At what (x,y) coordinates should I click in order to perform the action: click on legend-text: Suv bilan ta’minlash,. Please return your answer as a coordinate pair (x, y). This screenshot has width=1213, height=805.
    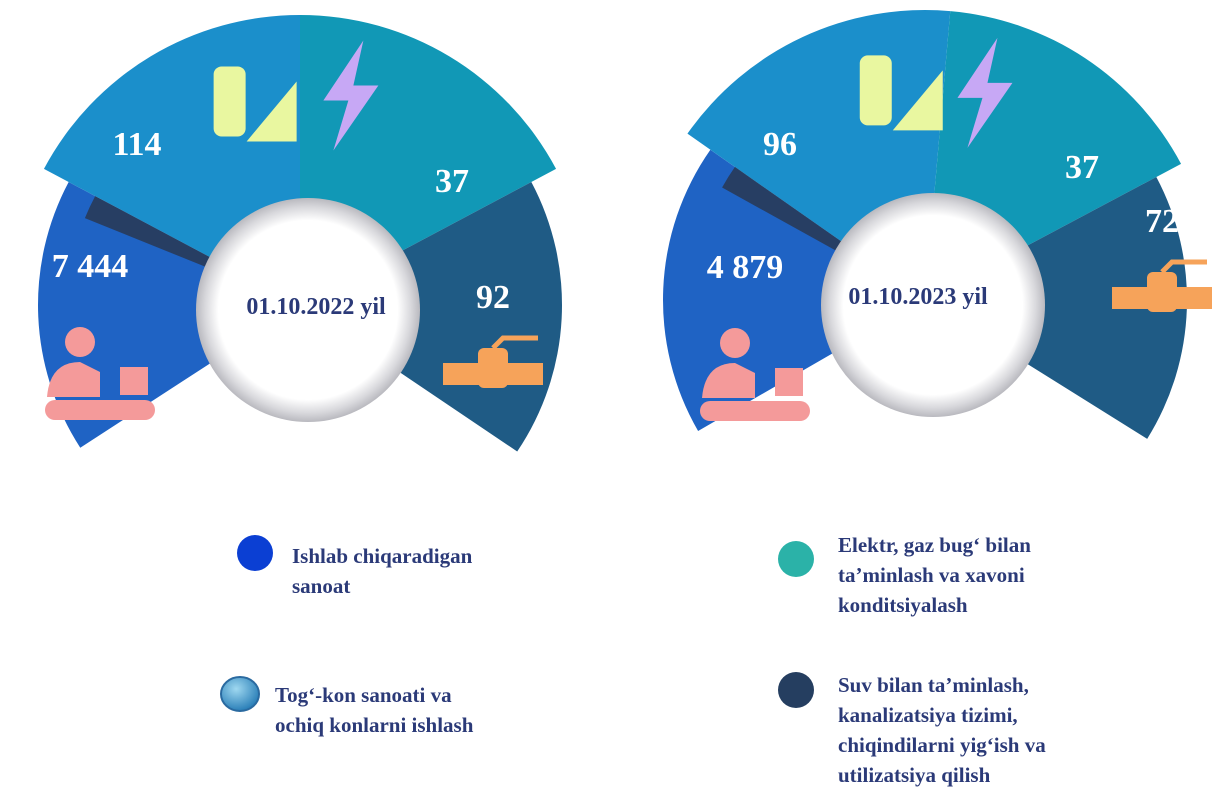
    Looking at the image, I should click on (933, 685).